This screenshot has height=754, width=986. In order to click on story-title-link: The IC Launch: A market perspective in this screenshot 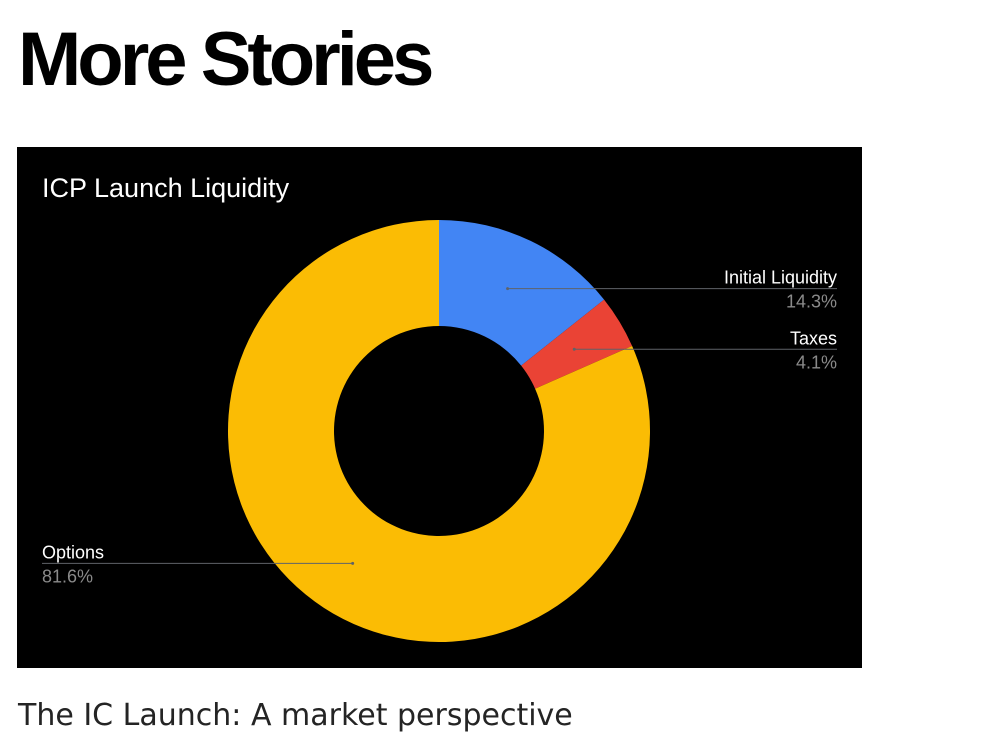, I will do `click(295, 716)`.